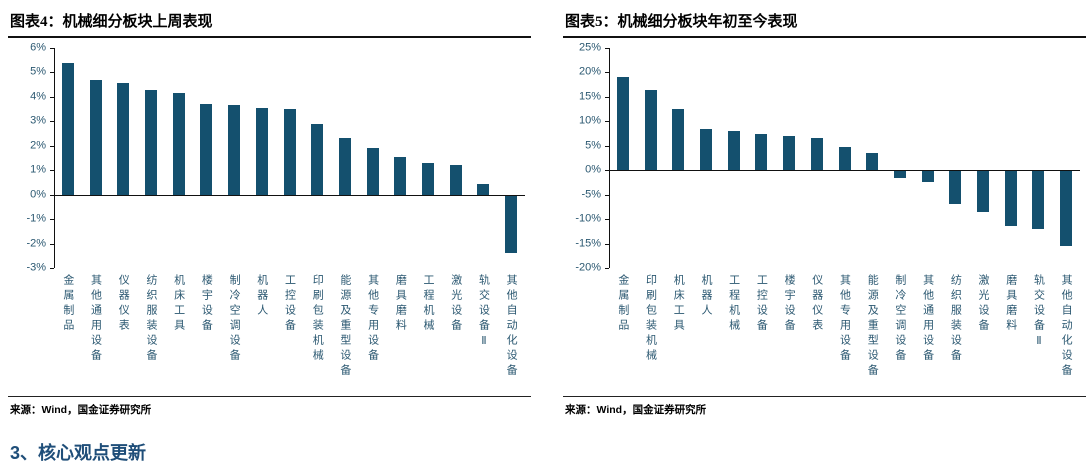 The image size is (1086, 465). Describe the element at coordinates (269, 406) in the screenshot. I see `source-note-weekly: 来源：Wind，国金证券研究所` at that location.